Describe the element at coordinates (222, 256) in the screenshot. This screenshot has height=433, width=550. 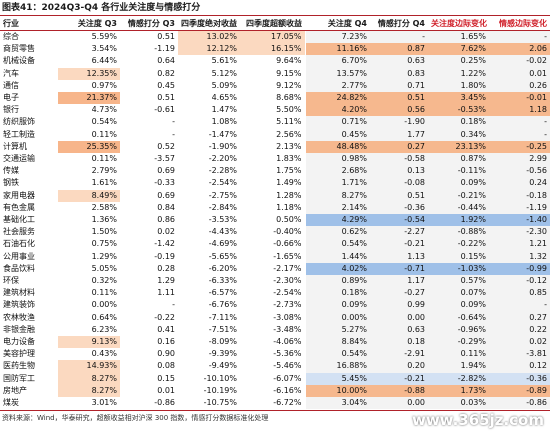
I see `table-cell: -5.65%` at that location.